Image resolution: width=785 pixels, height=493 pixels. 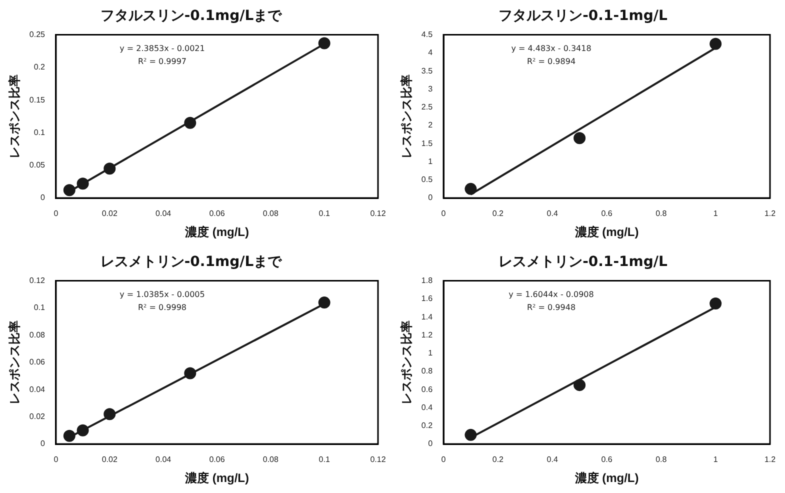 I want to click on y-tick-label: 3, so click(x=431, y=89).